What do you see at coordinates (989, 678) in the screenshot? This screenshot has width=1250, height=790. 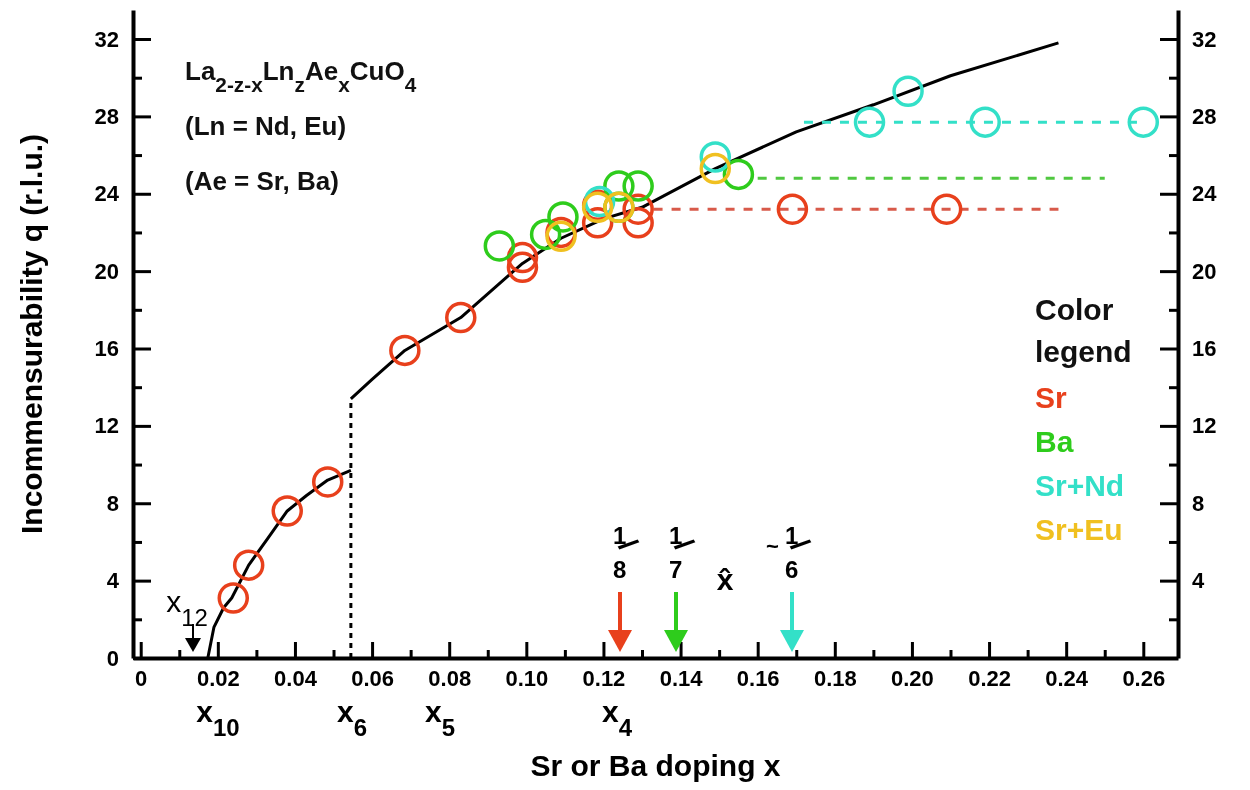 I see `x-tick-label: 0.22` at bounding box center [989, 678].